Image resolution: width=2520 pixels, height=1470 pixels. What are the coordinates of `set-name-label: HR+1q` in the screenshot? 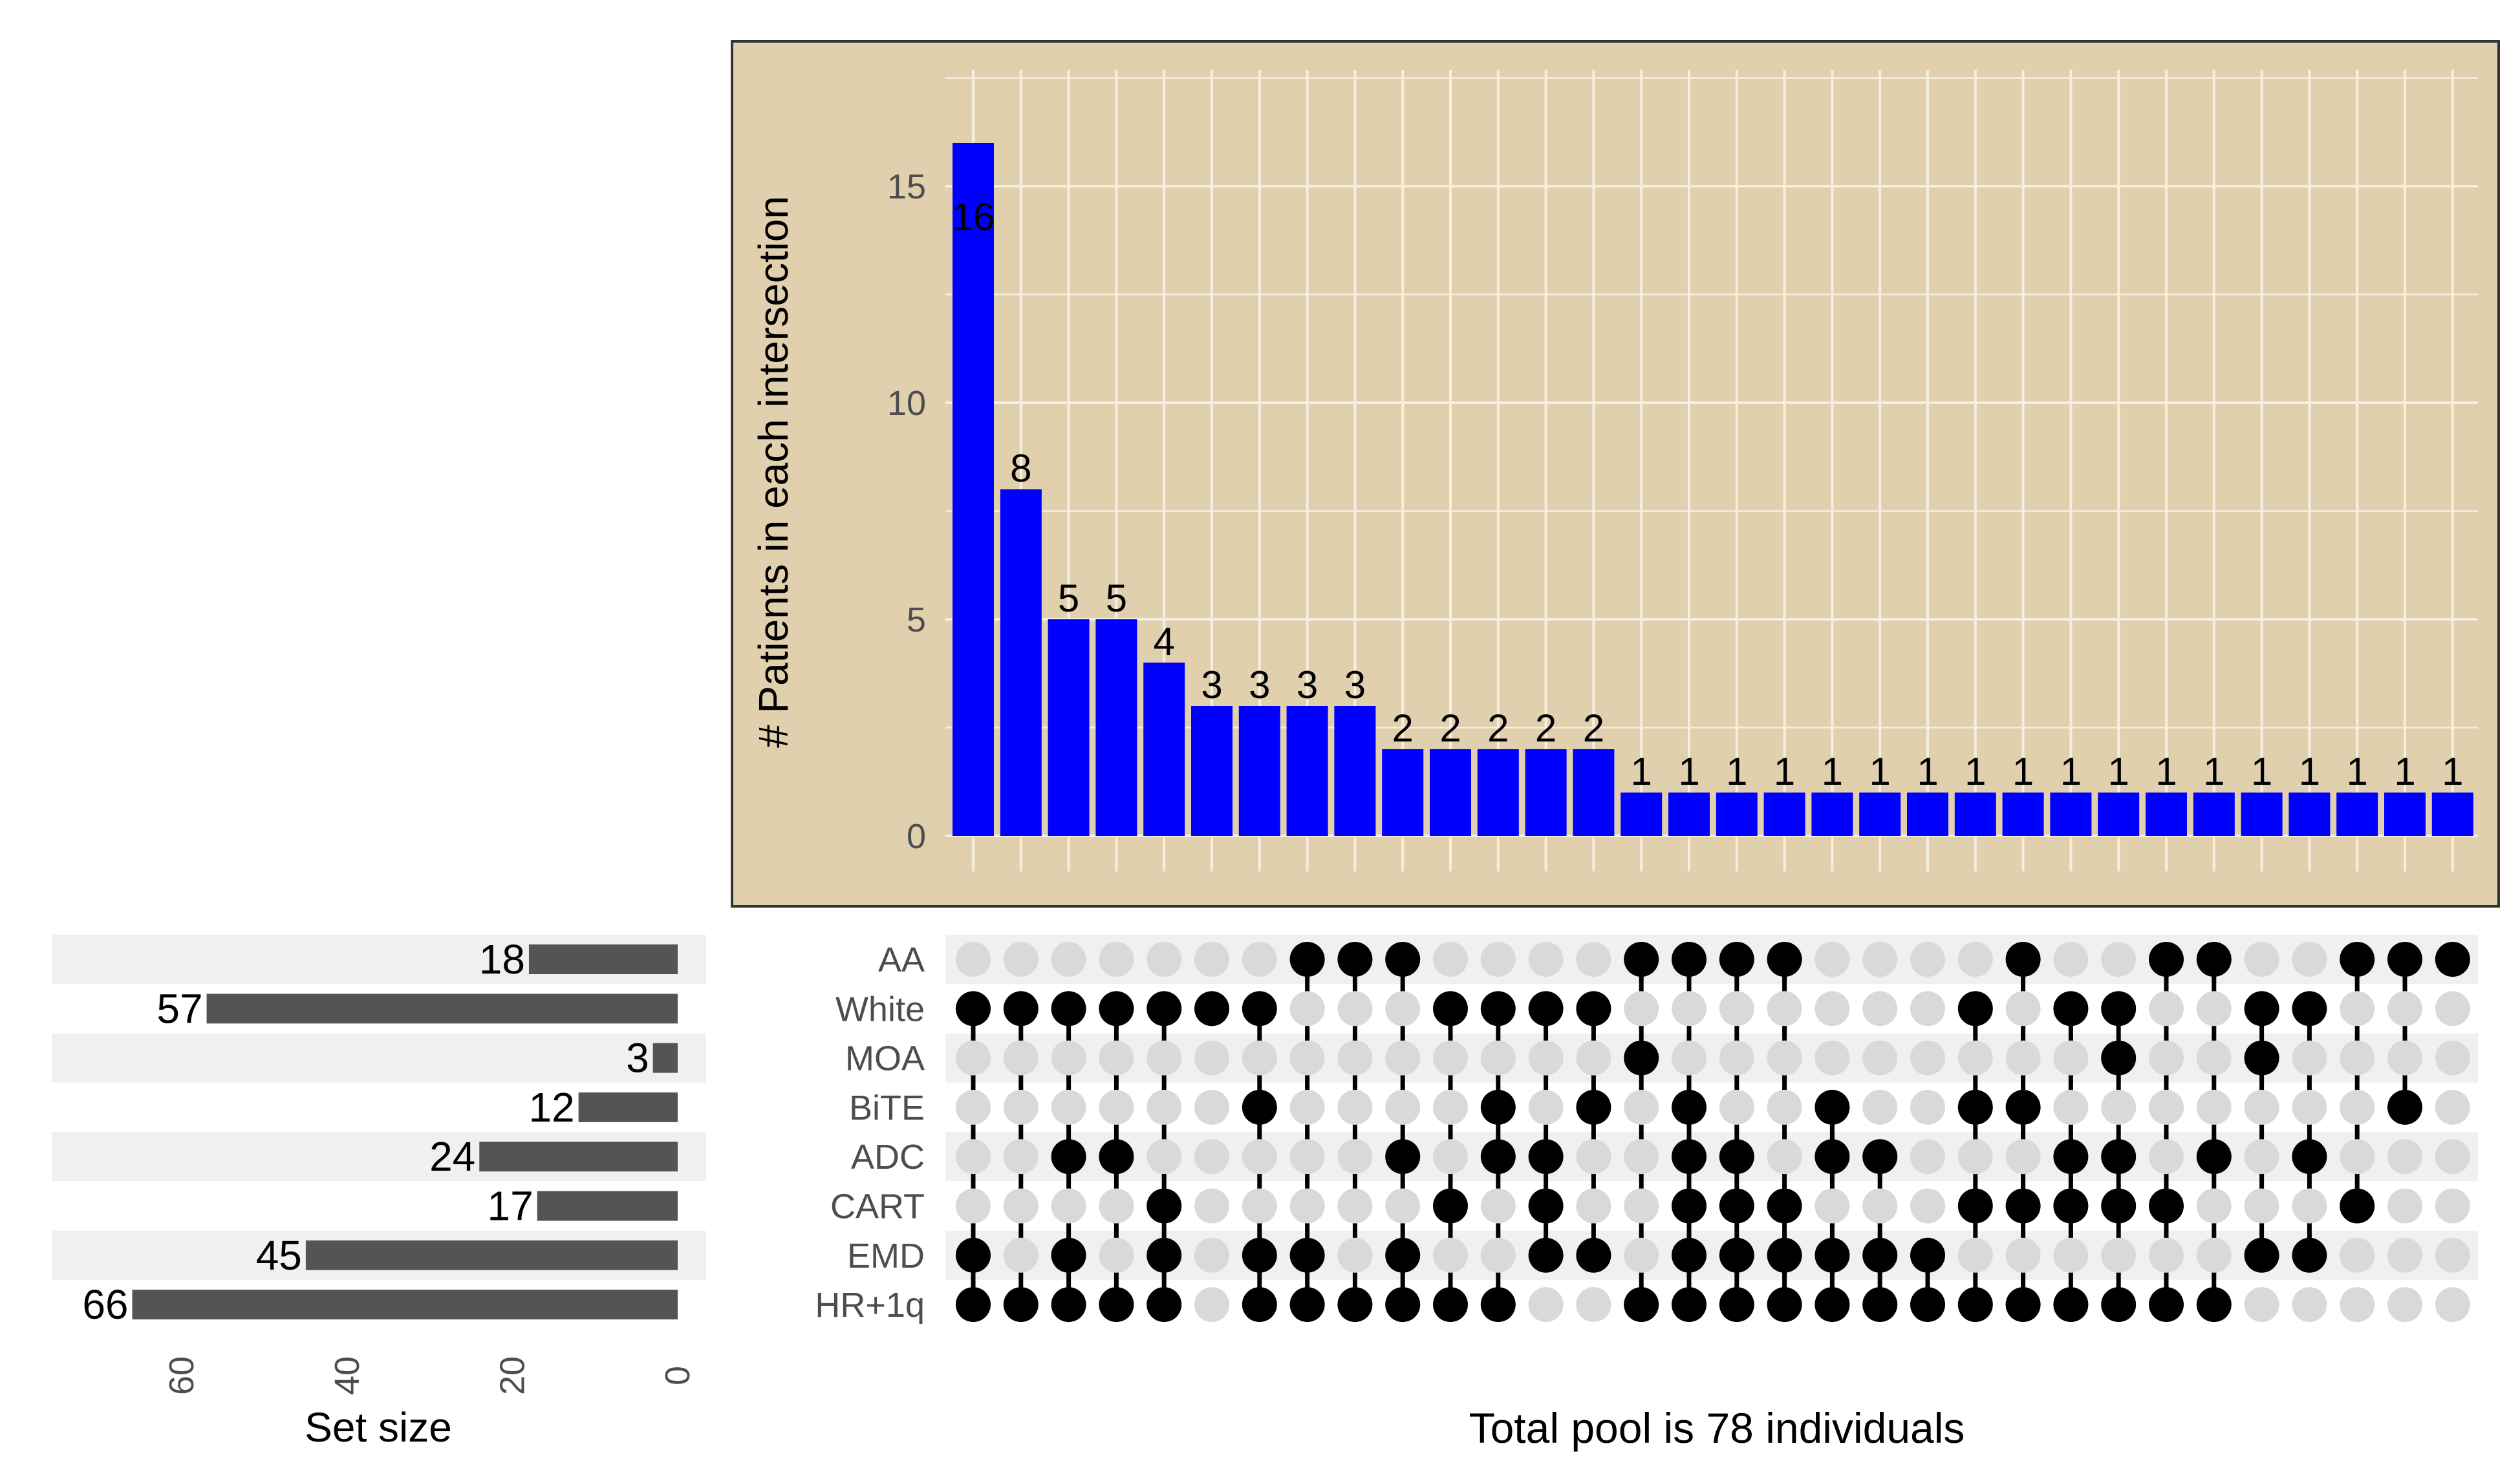 It's located at (870, 1305).